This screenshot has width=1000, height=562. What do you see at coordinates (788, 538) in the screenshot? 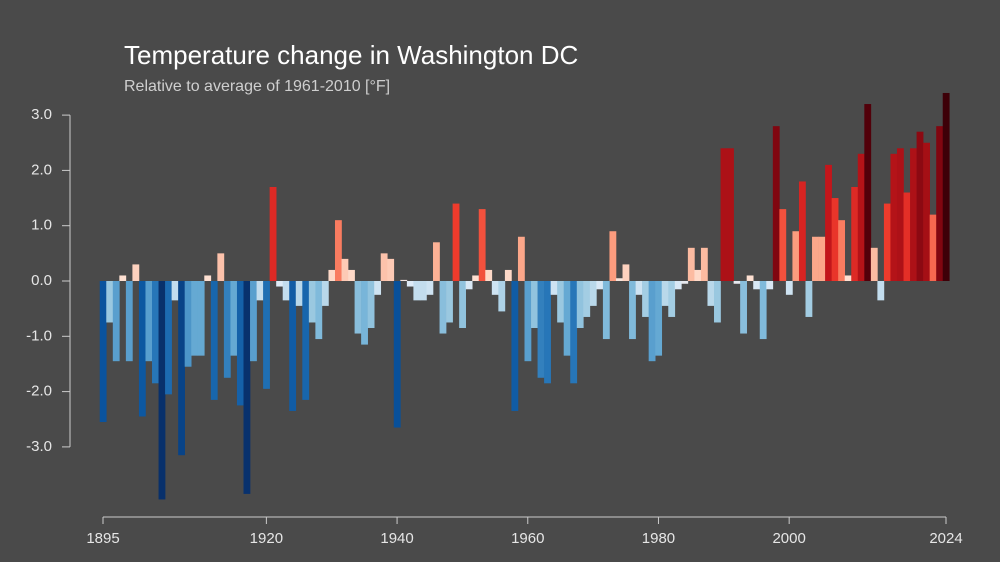
I see `x-tick-label: 2000` at bounding box center [788, 538].